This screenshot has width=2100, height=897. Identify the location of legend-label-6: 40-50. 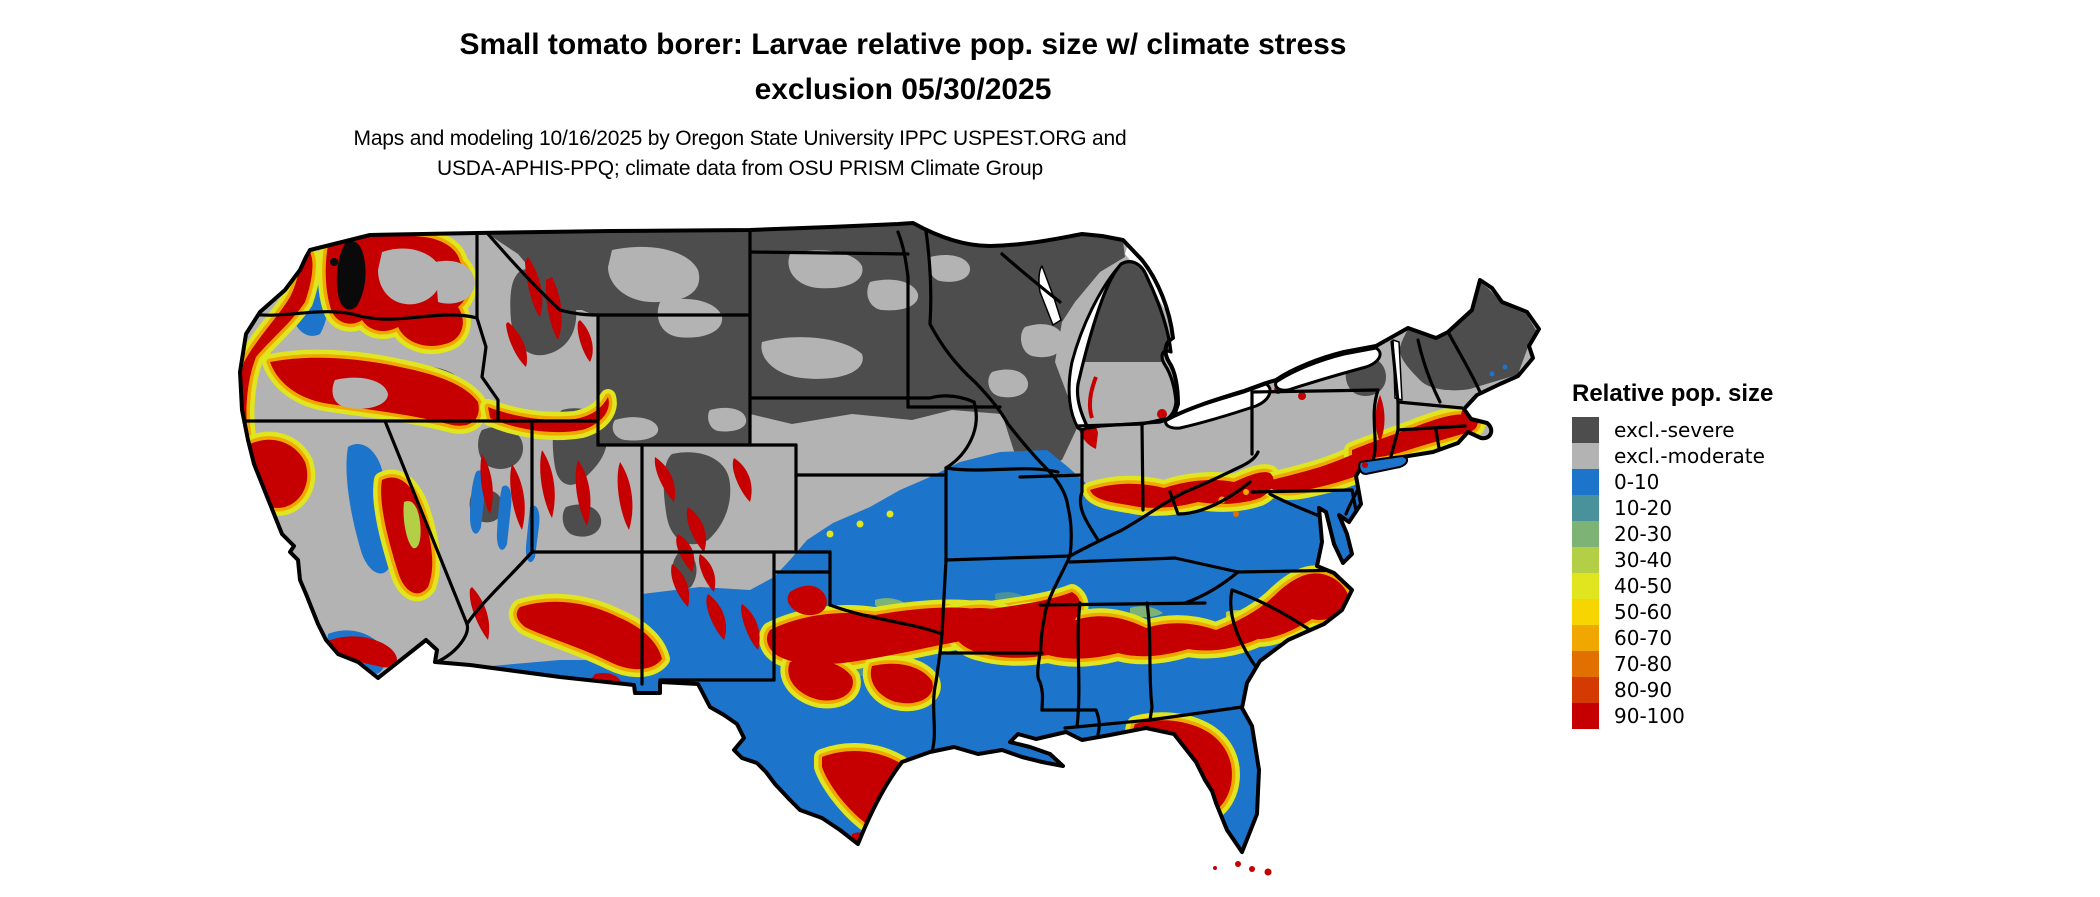
(1643, 586).